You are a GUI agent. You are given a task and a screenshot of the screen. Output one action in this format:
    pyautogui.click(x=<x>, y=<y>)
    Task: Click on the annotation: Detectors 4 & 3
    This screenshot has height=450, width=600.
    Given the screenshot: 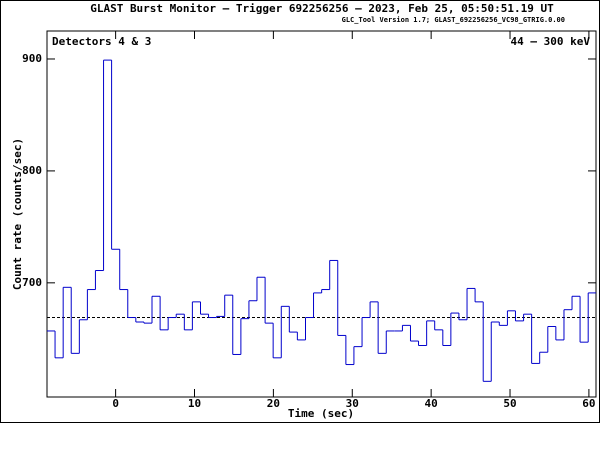 What is the action you would take?
    pyautogui.click(x=101, y=41)
    